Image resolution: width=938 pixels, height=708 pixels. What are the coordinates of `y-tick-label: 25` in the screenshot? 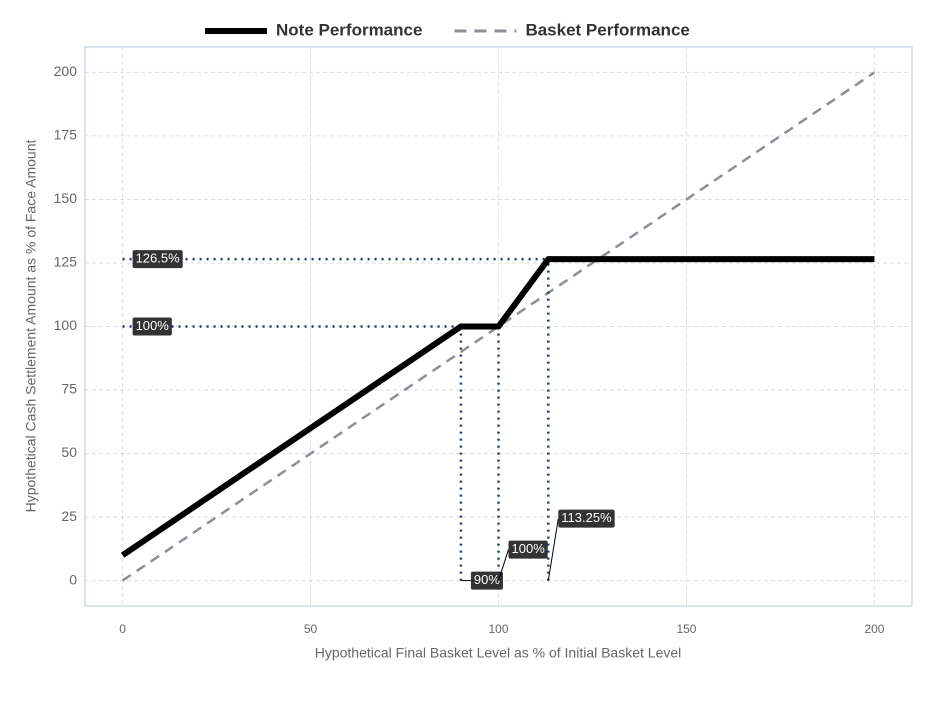 It's located at (69, 516).